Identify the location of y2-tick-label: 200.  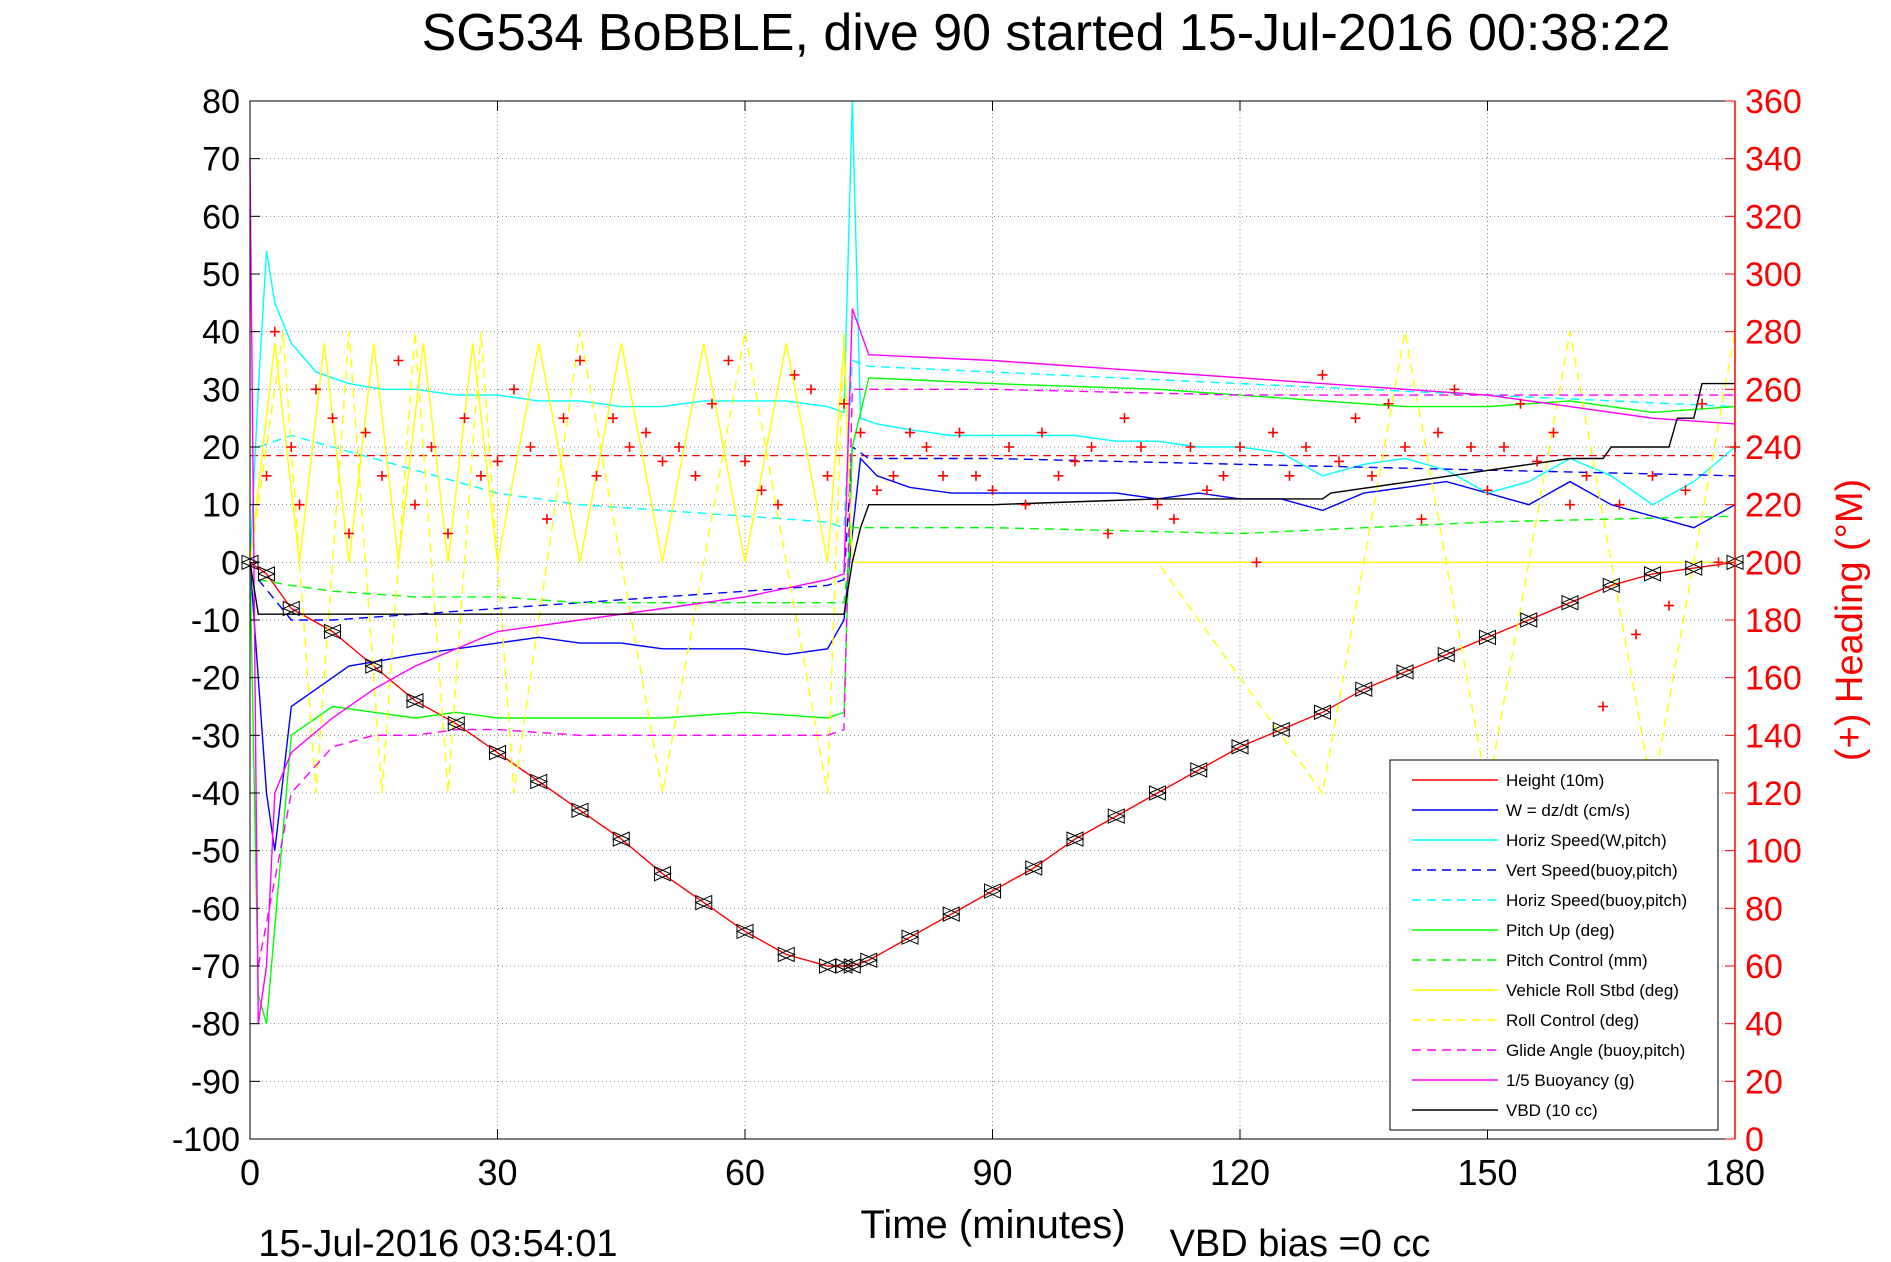
(1773, 563).